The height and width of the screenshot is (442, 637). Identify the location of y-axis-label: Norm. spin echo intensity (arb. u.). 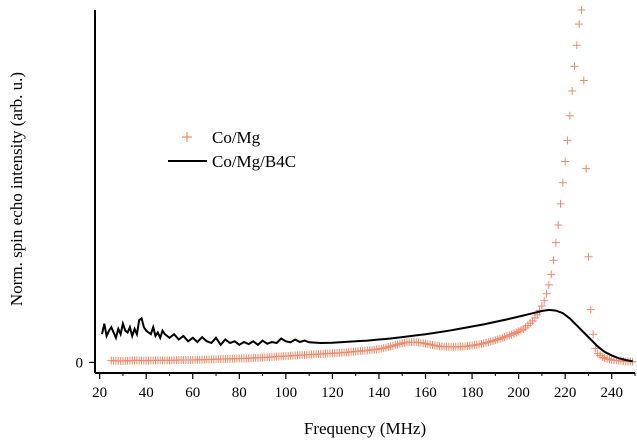
(16, 189).